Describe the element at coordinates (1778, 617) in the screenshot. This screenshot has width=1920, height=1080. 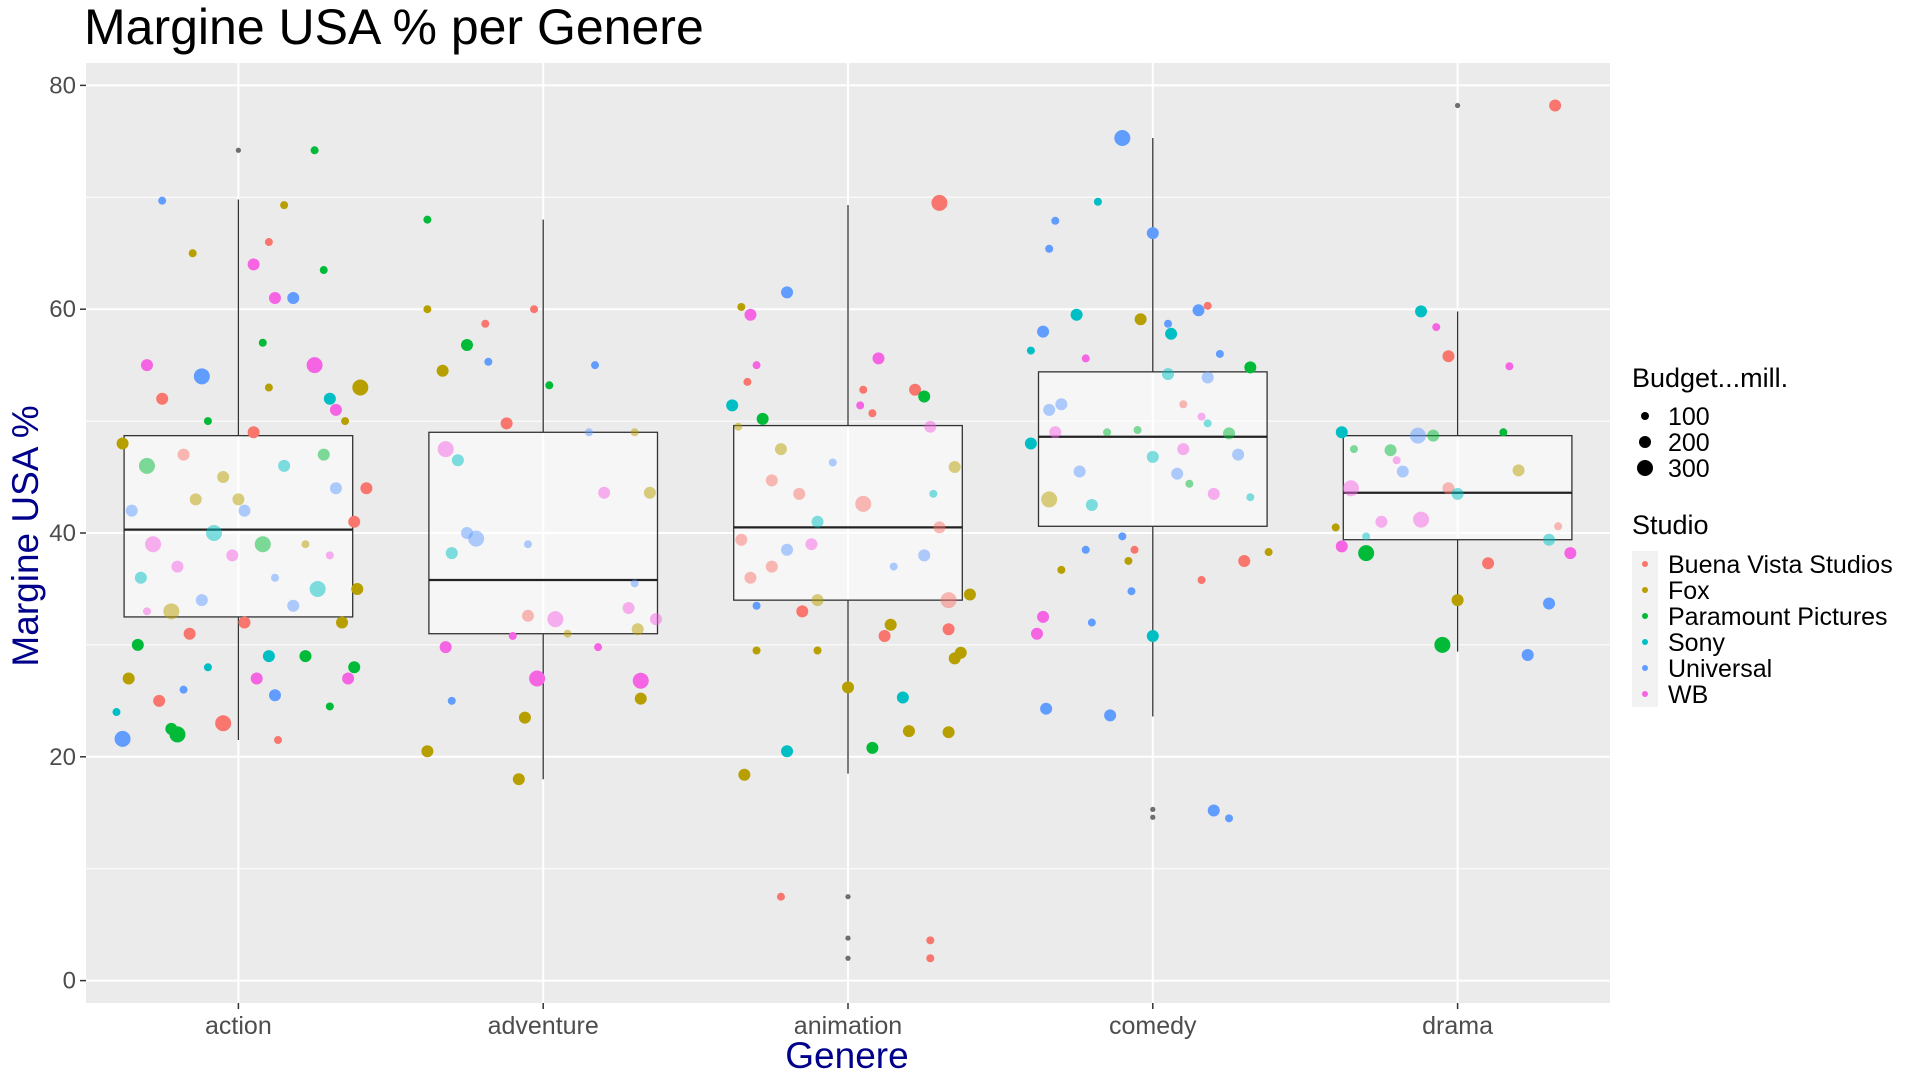
I see `color-legend-label: Paramount Pictures` at that location.